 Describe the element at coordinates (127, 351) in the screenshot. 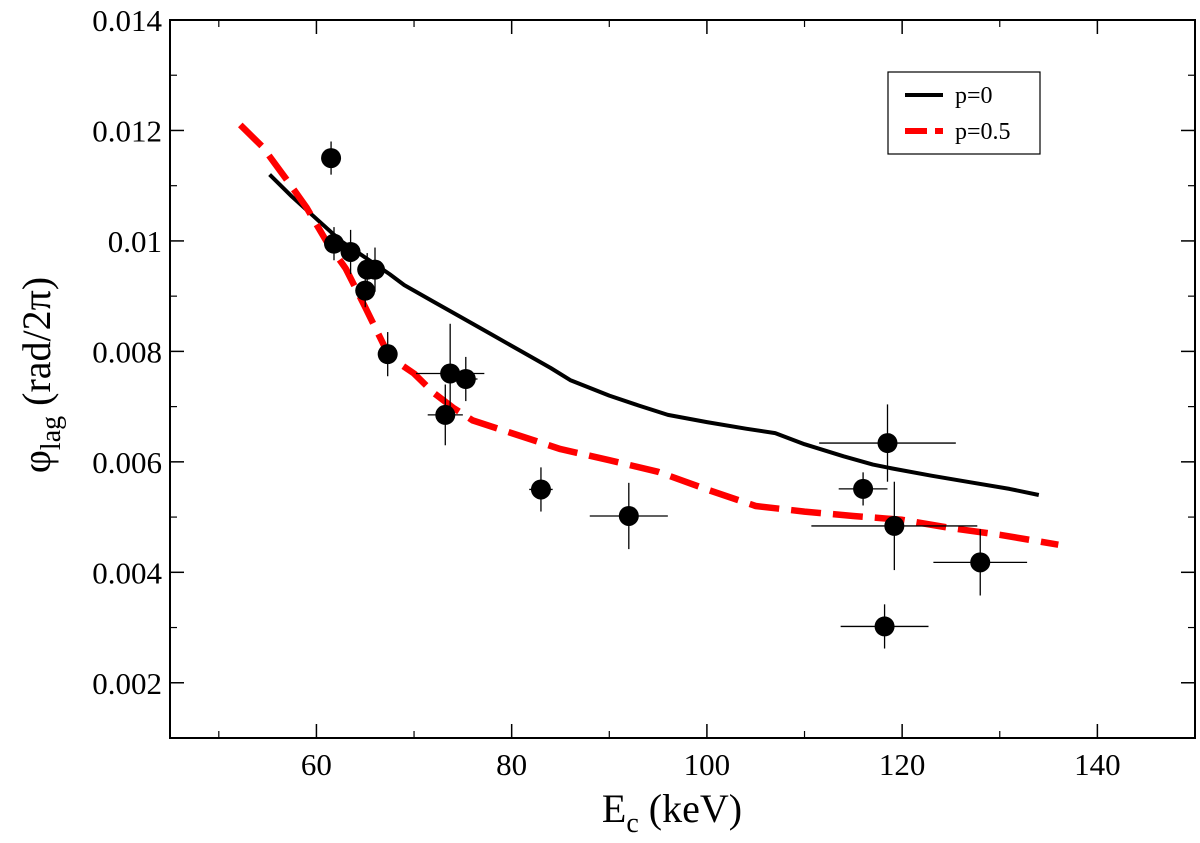

I see `y-tick-label: 0.008` at that location.